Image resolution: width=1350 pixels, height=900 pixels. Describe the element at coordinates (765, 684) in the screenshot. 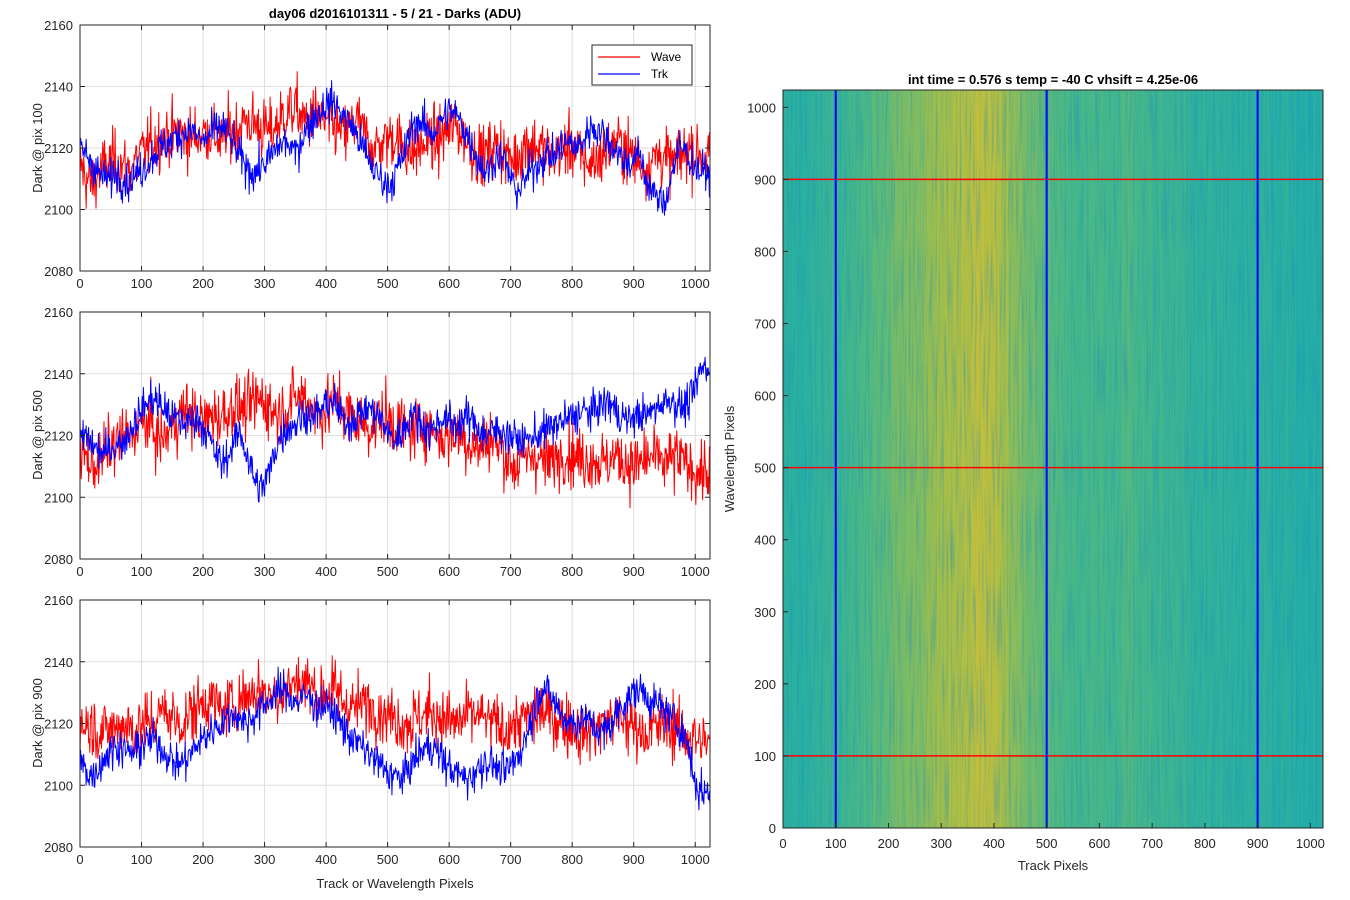

I see `y-tick-label: 200` at that location.